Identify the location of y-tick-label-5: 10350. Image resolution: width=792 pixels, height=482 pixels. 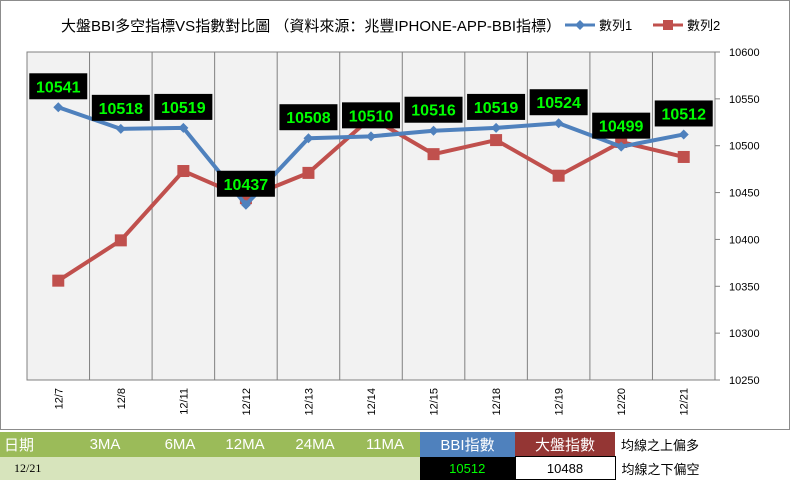
(744, 287).